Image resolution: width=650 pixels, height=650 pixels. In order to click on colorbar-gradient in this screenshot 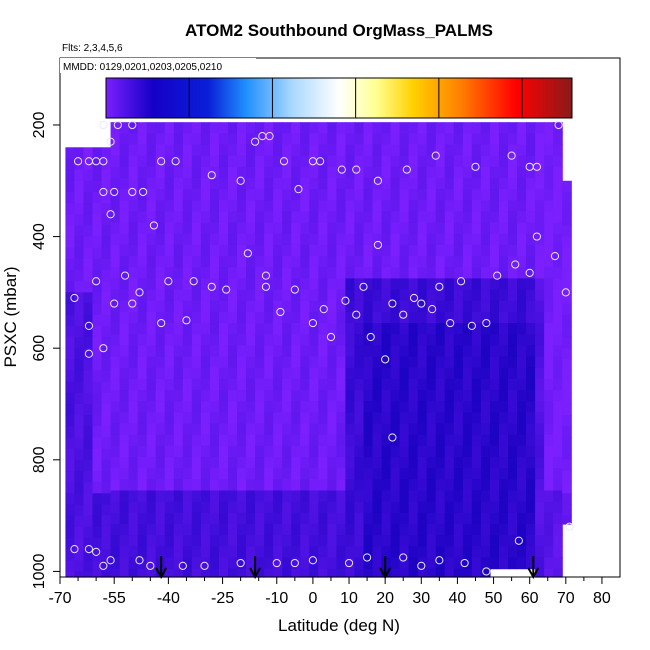, I will do `click(339, 98)`.